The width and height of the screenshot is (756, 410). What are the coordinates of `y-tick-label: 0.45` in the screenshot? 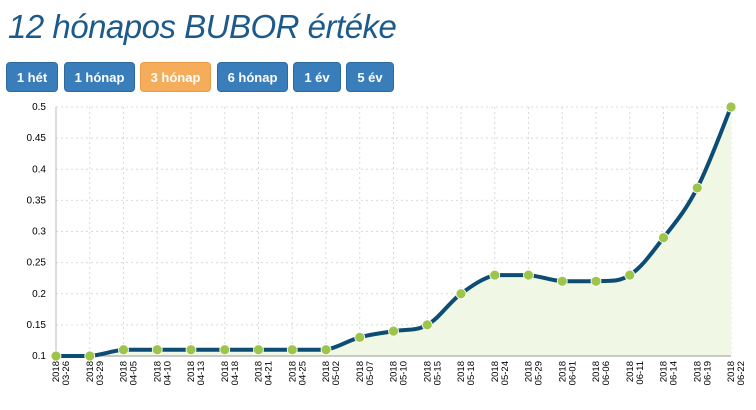 It's located at (37, 138).